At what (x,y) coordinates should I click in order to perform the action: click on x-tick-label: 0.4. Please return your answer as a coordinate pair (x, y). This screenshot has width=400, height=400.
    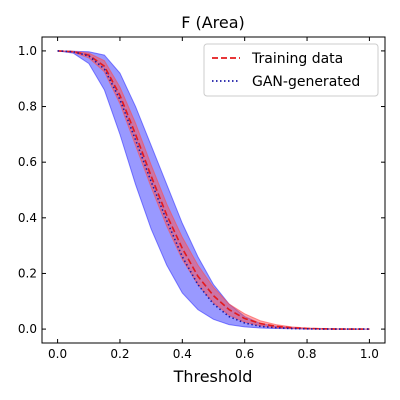
    Looking at the image, I should click on (182, 354).